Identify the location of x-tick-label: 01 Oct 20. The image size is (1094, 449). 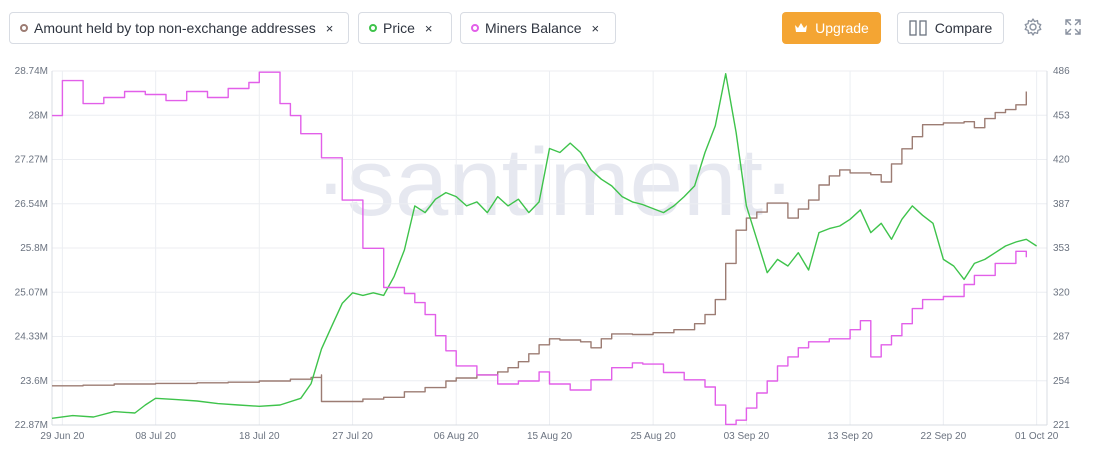
(1037, 436).